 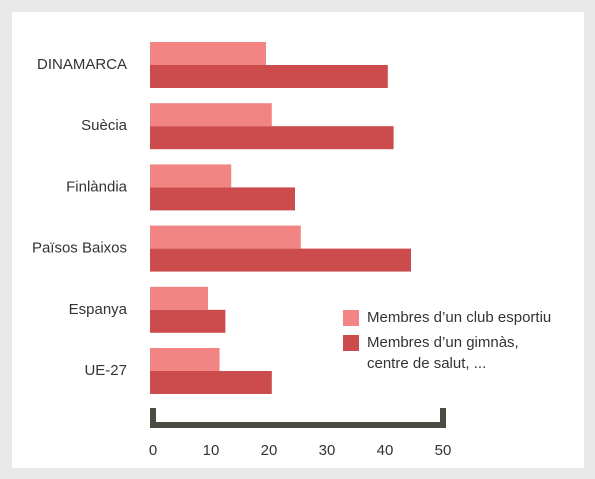 I want to click on x-tick-label: 10, so click(x=211, y=450).